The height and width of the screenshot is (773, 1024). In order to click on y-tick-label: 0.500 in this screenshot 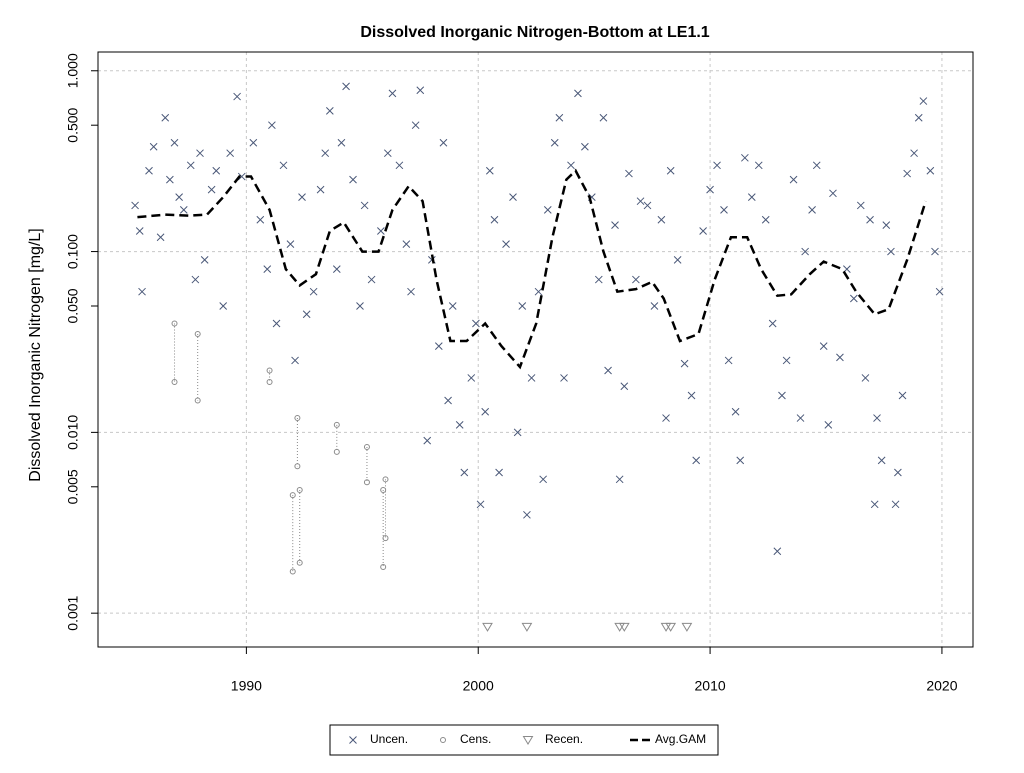, I will do `click(73, 124)`.